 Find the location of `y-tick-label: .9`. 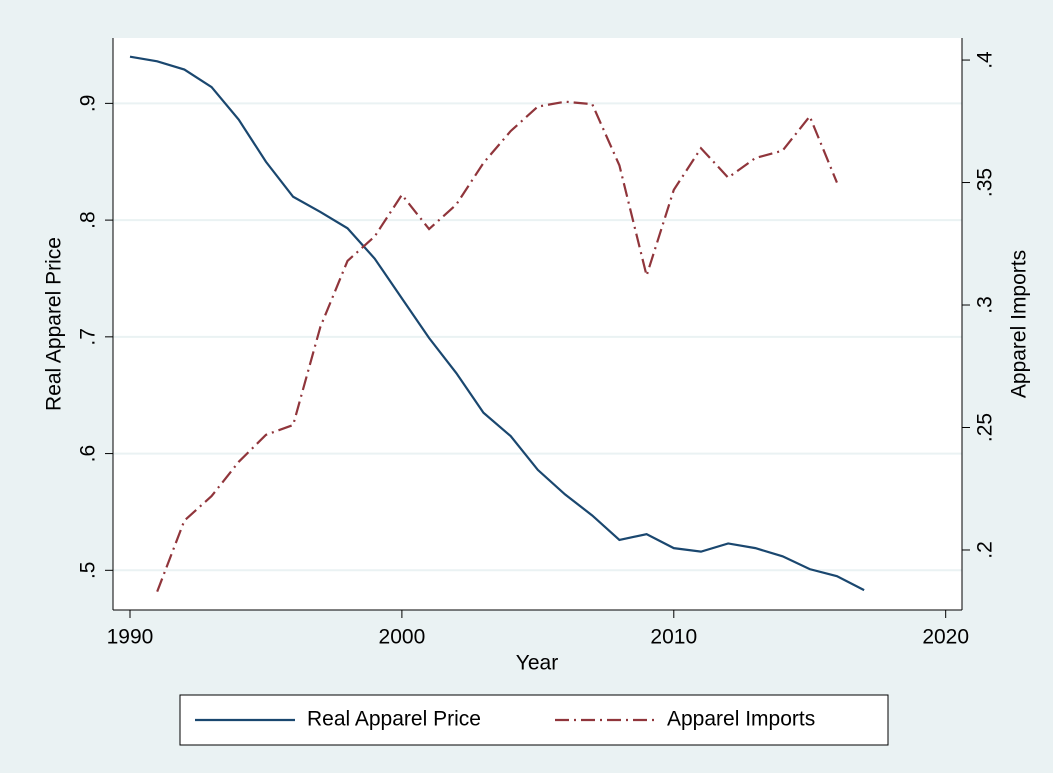

y-tick-label: .9 is located at coordinates (88, 104).